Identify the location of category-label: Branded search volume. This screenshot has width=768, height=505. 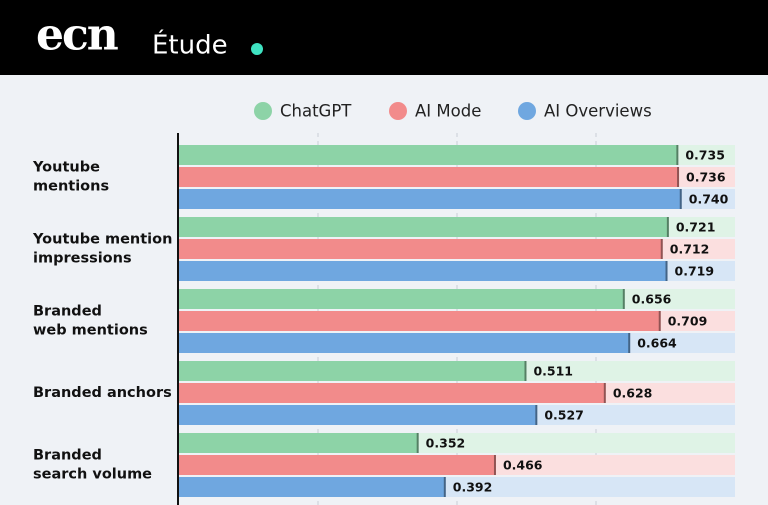
(92, 465).